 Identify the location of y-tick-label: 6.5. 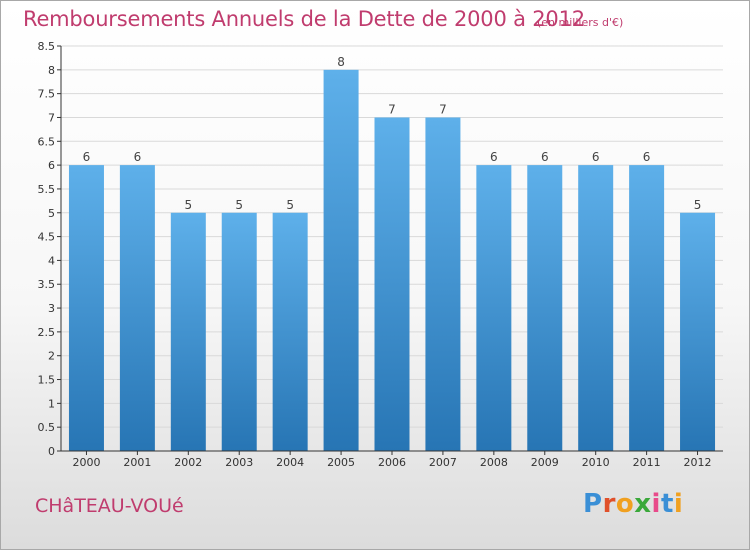
(47, 141).